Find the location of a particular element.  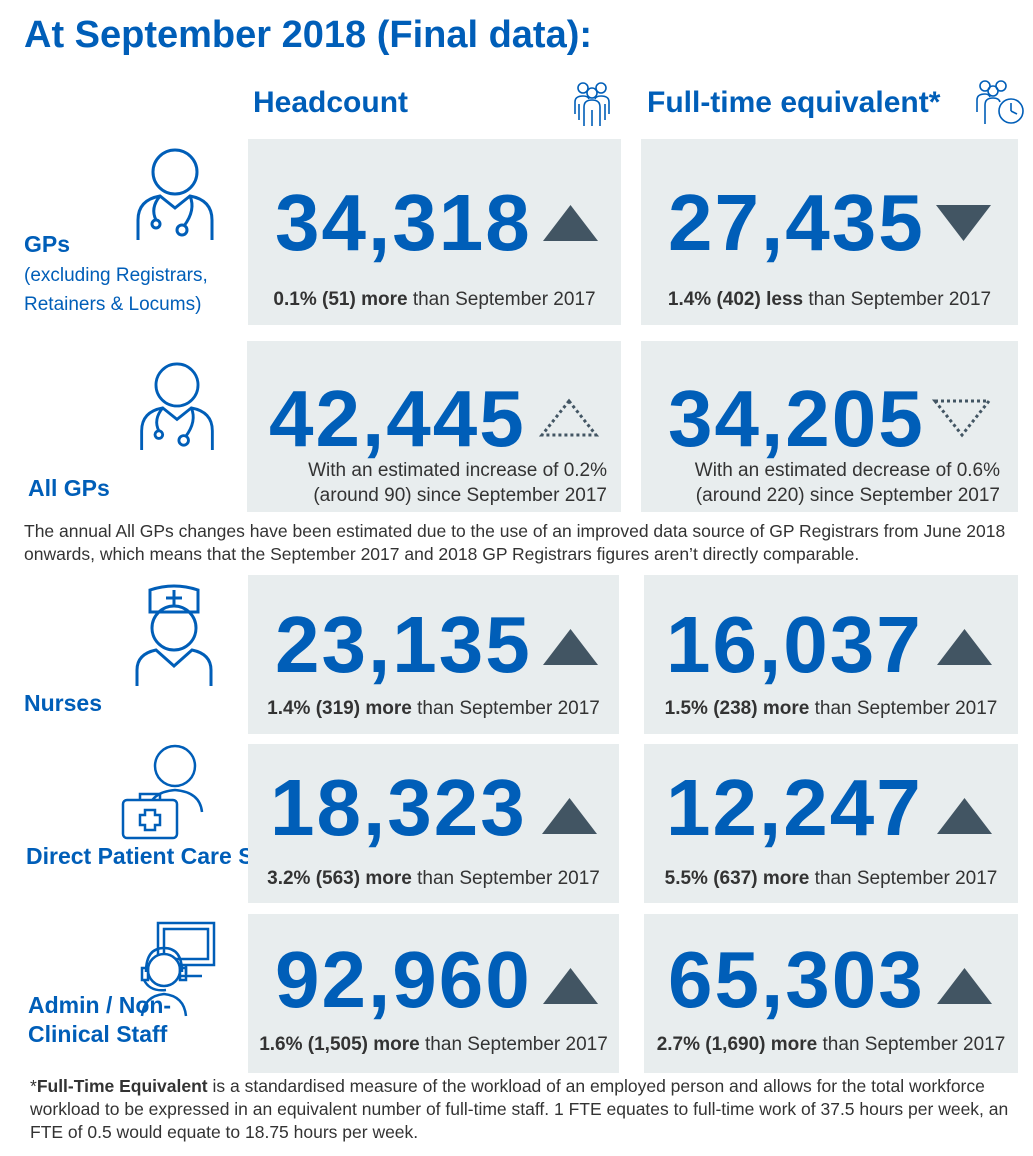

trend-up-estimated-icon is located at coordinates (569, 417).